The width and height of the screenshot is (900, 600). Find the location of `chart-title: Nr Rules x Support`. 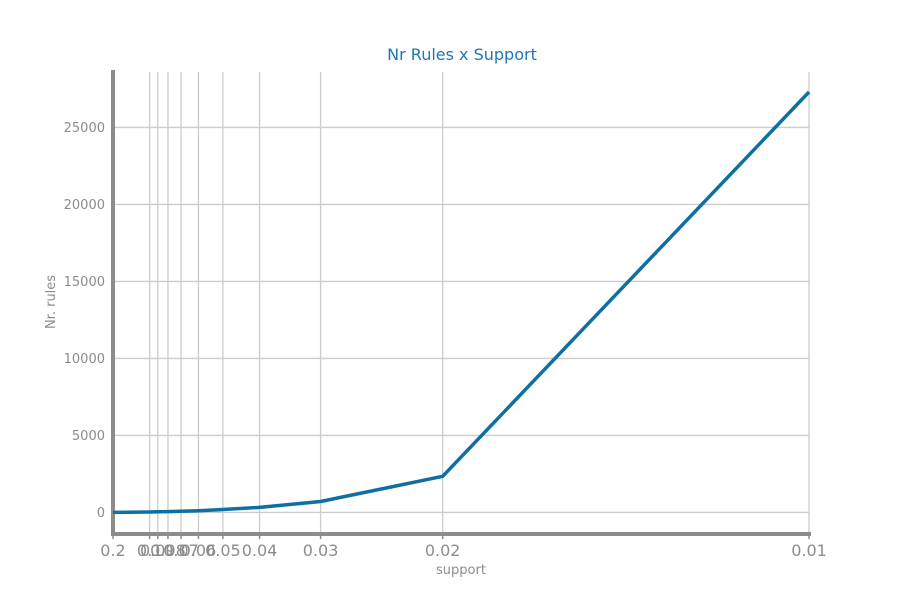

chart-title: Nr Rules x Support is located at coordinates (462, 54).